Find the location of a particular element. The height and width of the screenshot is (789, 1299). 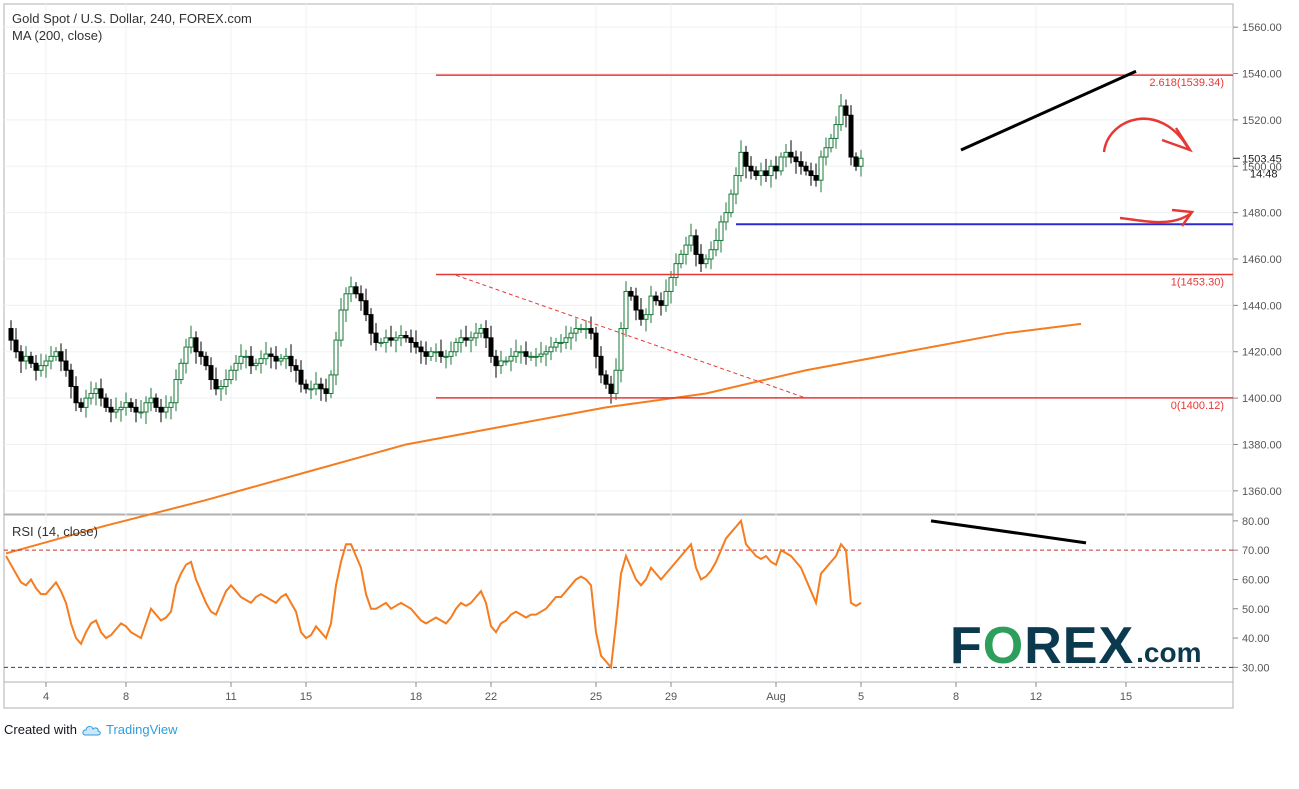

price-tick-label: 1480.00 is located at coordinates (1262, 214).